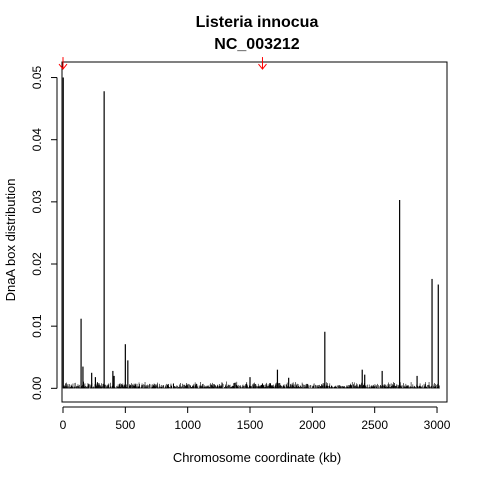  I want to click on chart-subtitle: NC_003212, so click(257, 44).